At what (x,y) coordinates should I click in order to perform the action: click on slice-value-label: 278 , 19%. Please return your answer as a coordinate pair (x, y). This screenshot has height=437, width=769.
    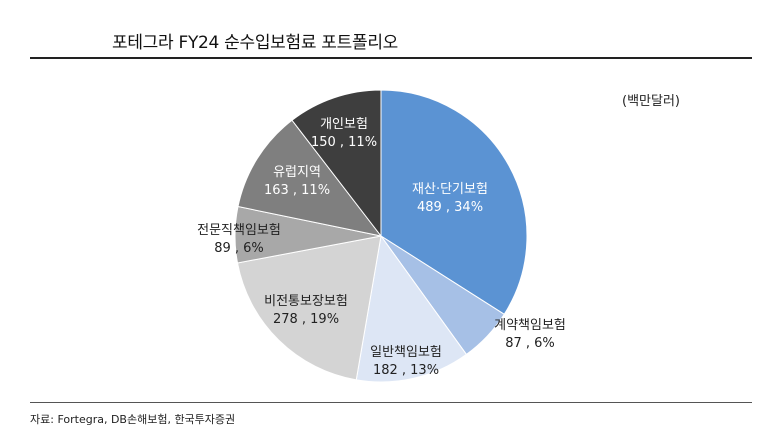
    Looking at the image, I should click on (306, 319).